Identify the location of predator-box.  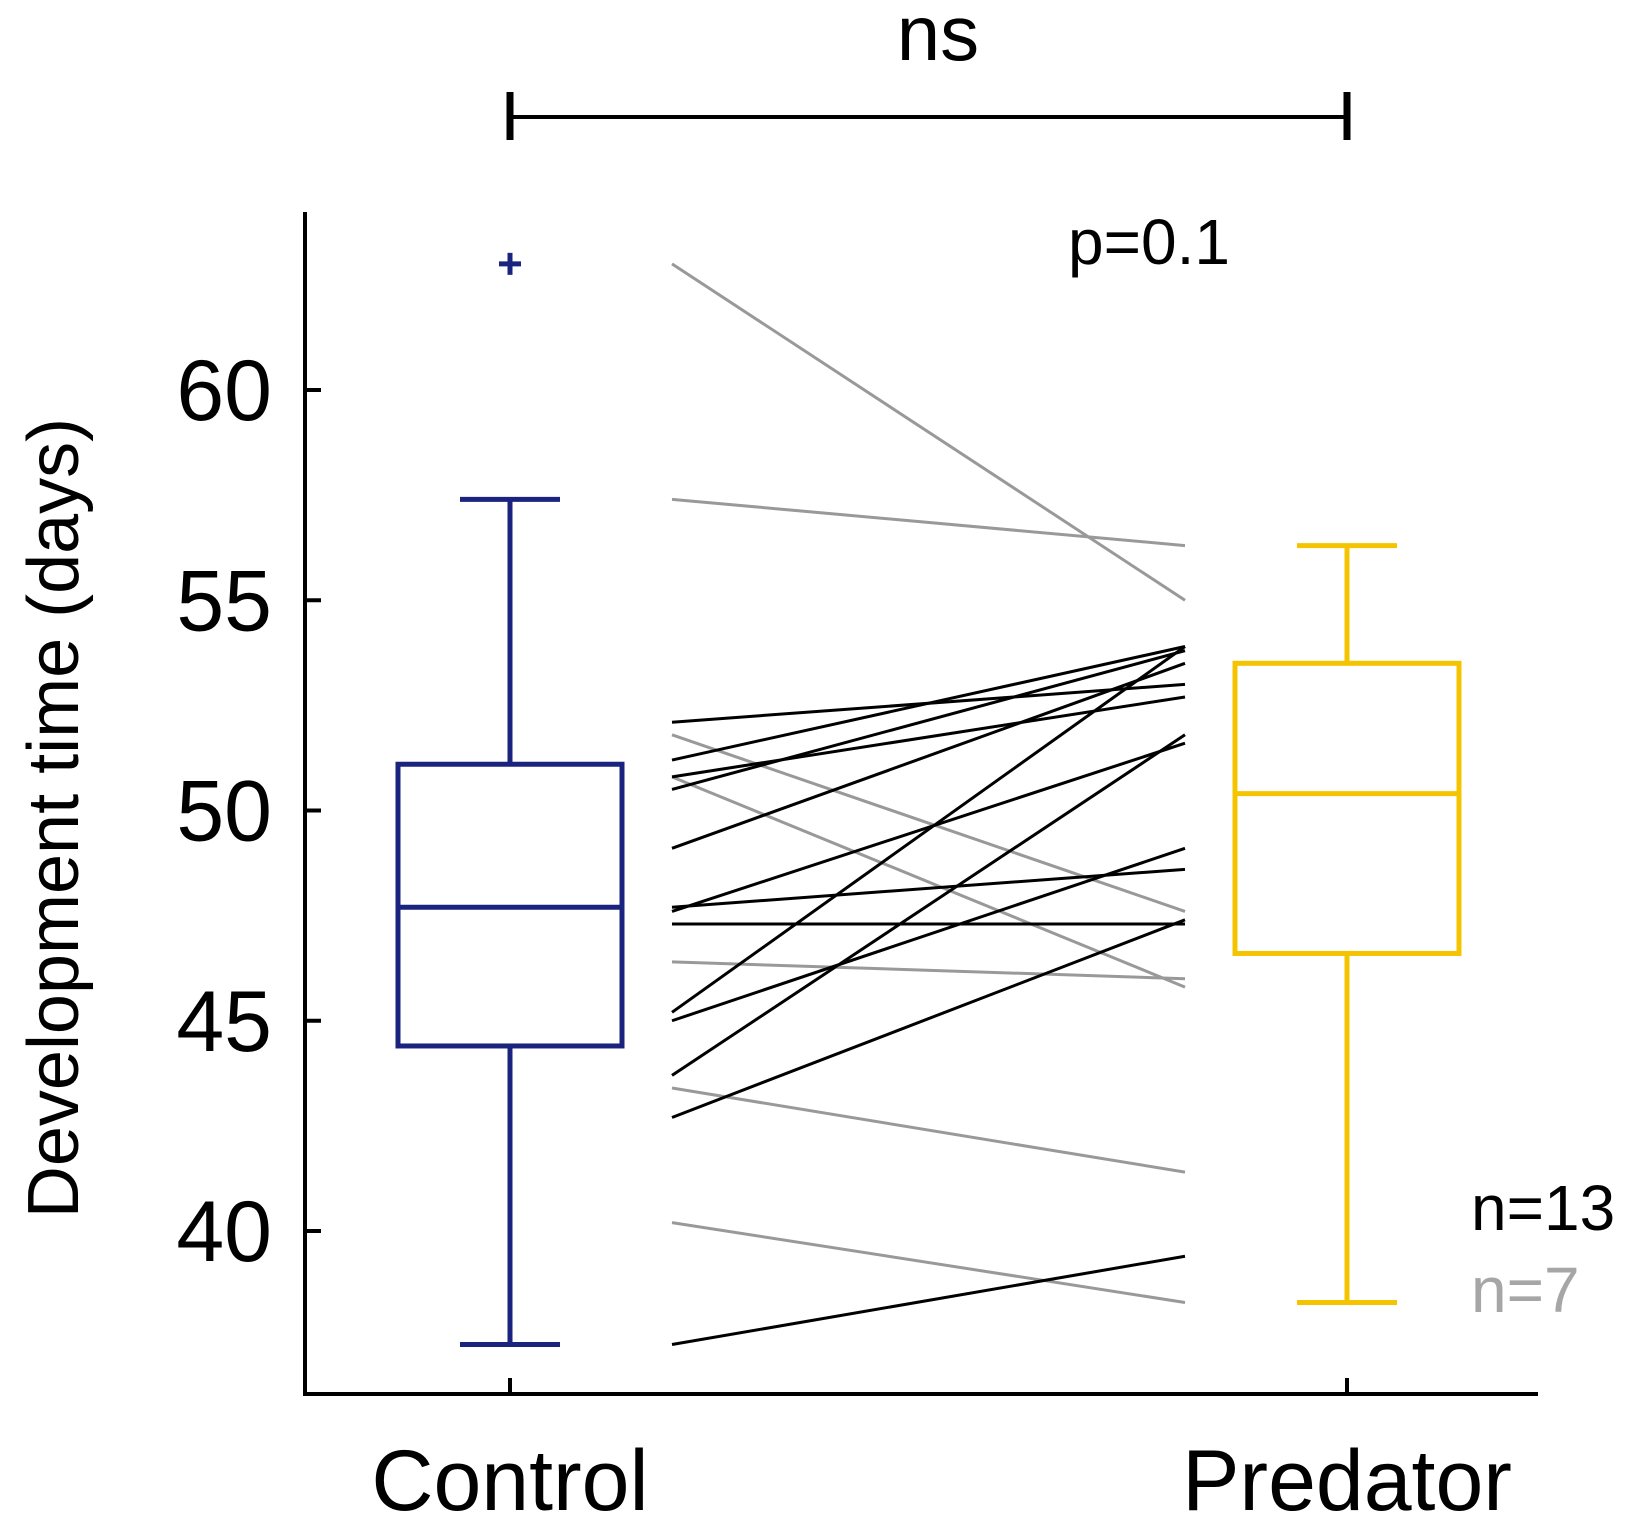
(1347, 924).